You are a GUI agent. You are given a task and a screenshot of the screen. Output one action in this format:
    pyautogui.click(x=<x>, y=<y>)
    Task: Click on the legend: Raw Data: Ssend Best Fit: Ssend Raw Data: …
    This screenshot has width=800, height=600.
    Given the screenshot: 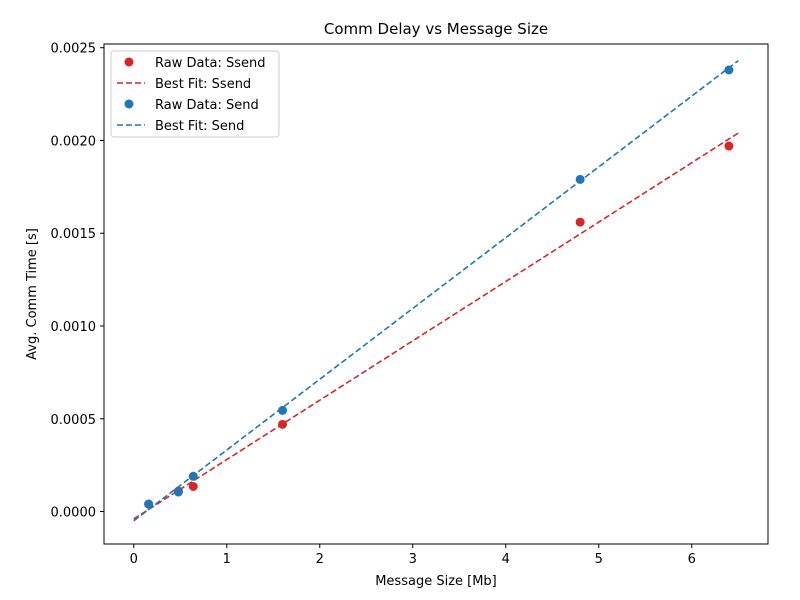 What is the action you would take?
    pyautogui.click(x=195, y=94)
    